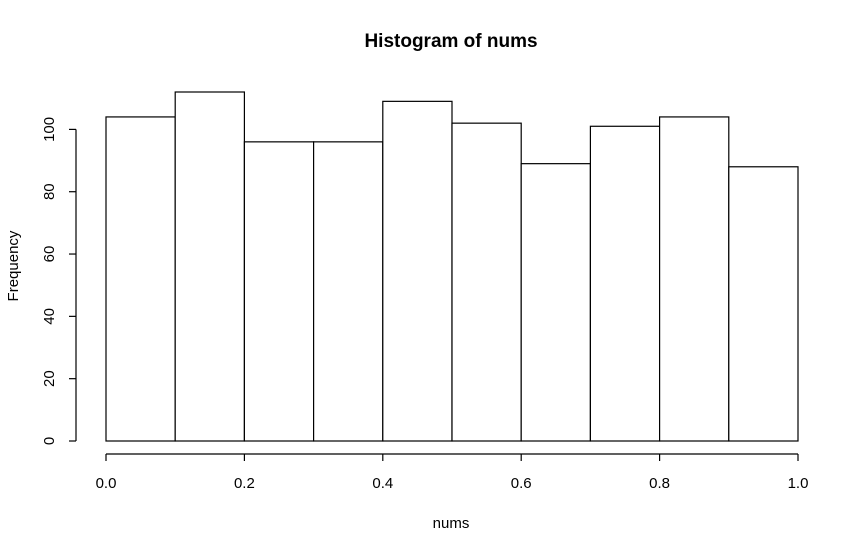 The width and height of the screenshot is (866, 553). Describe the element at coordinates (659, 483) in the screenshot. I see `x-tick-label-4: 0.8` at that location.